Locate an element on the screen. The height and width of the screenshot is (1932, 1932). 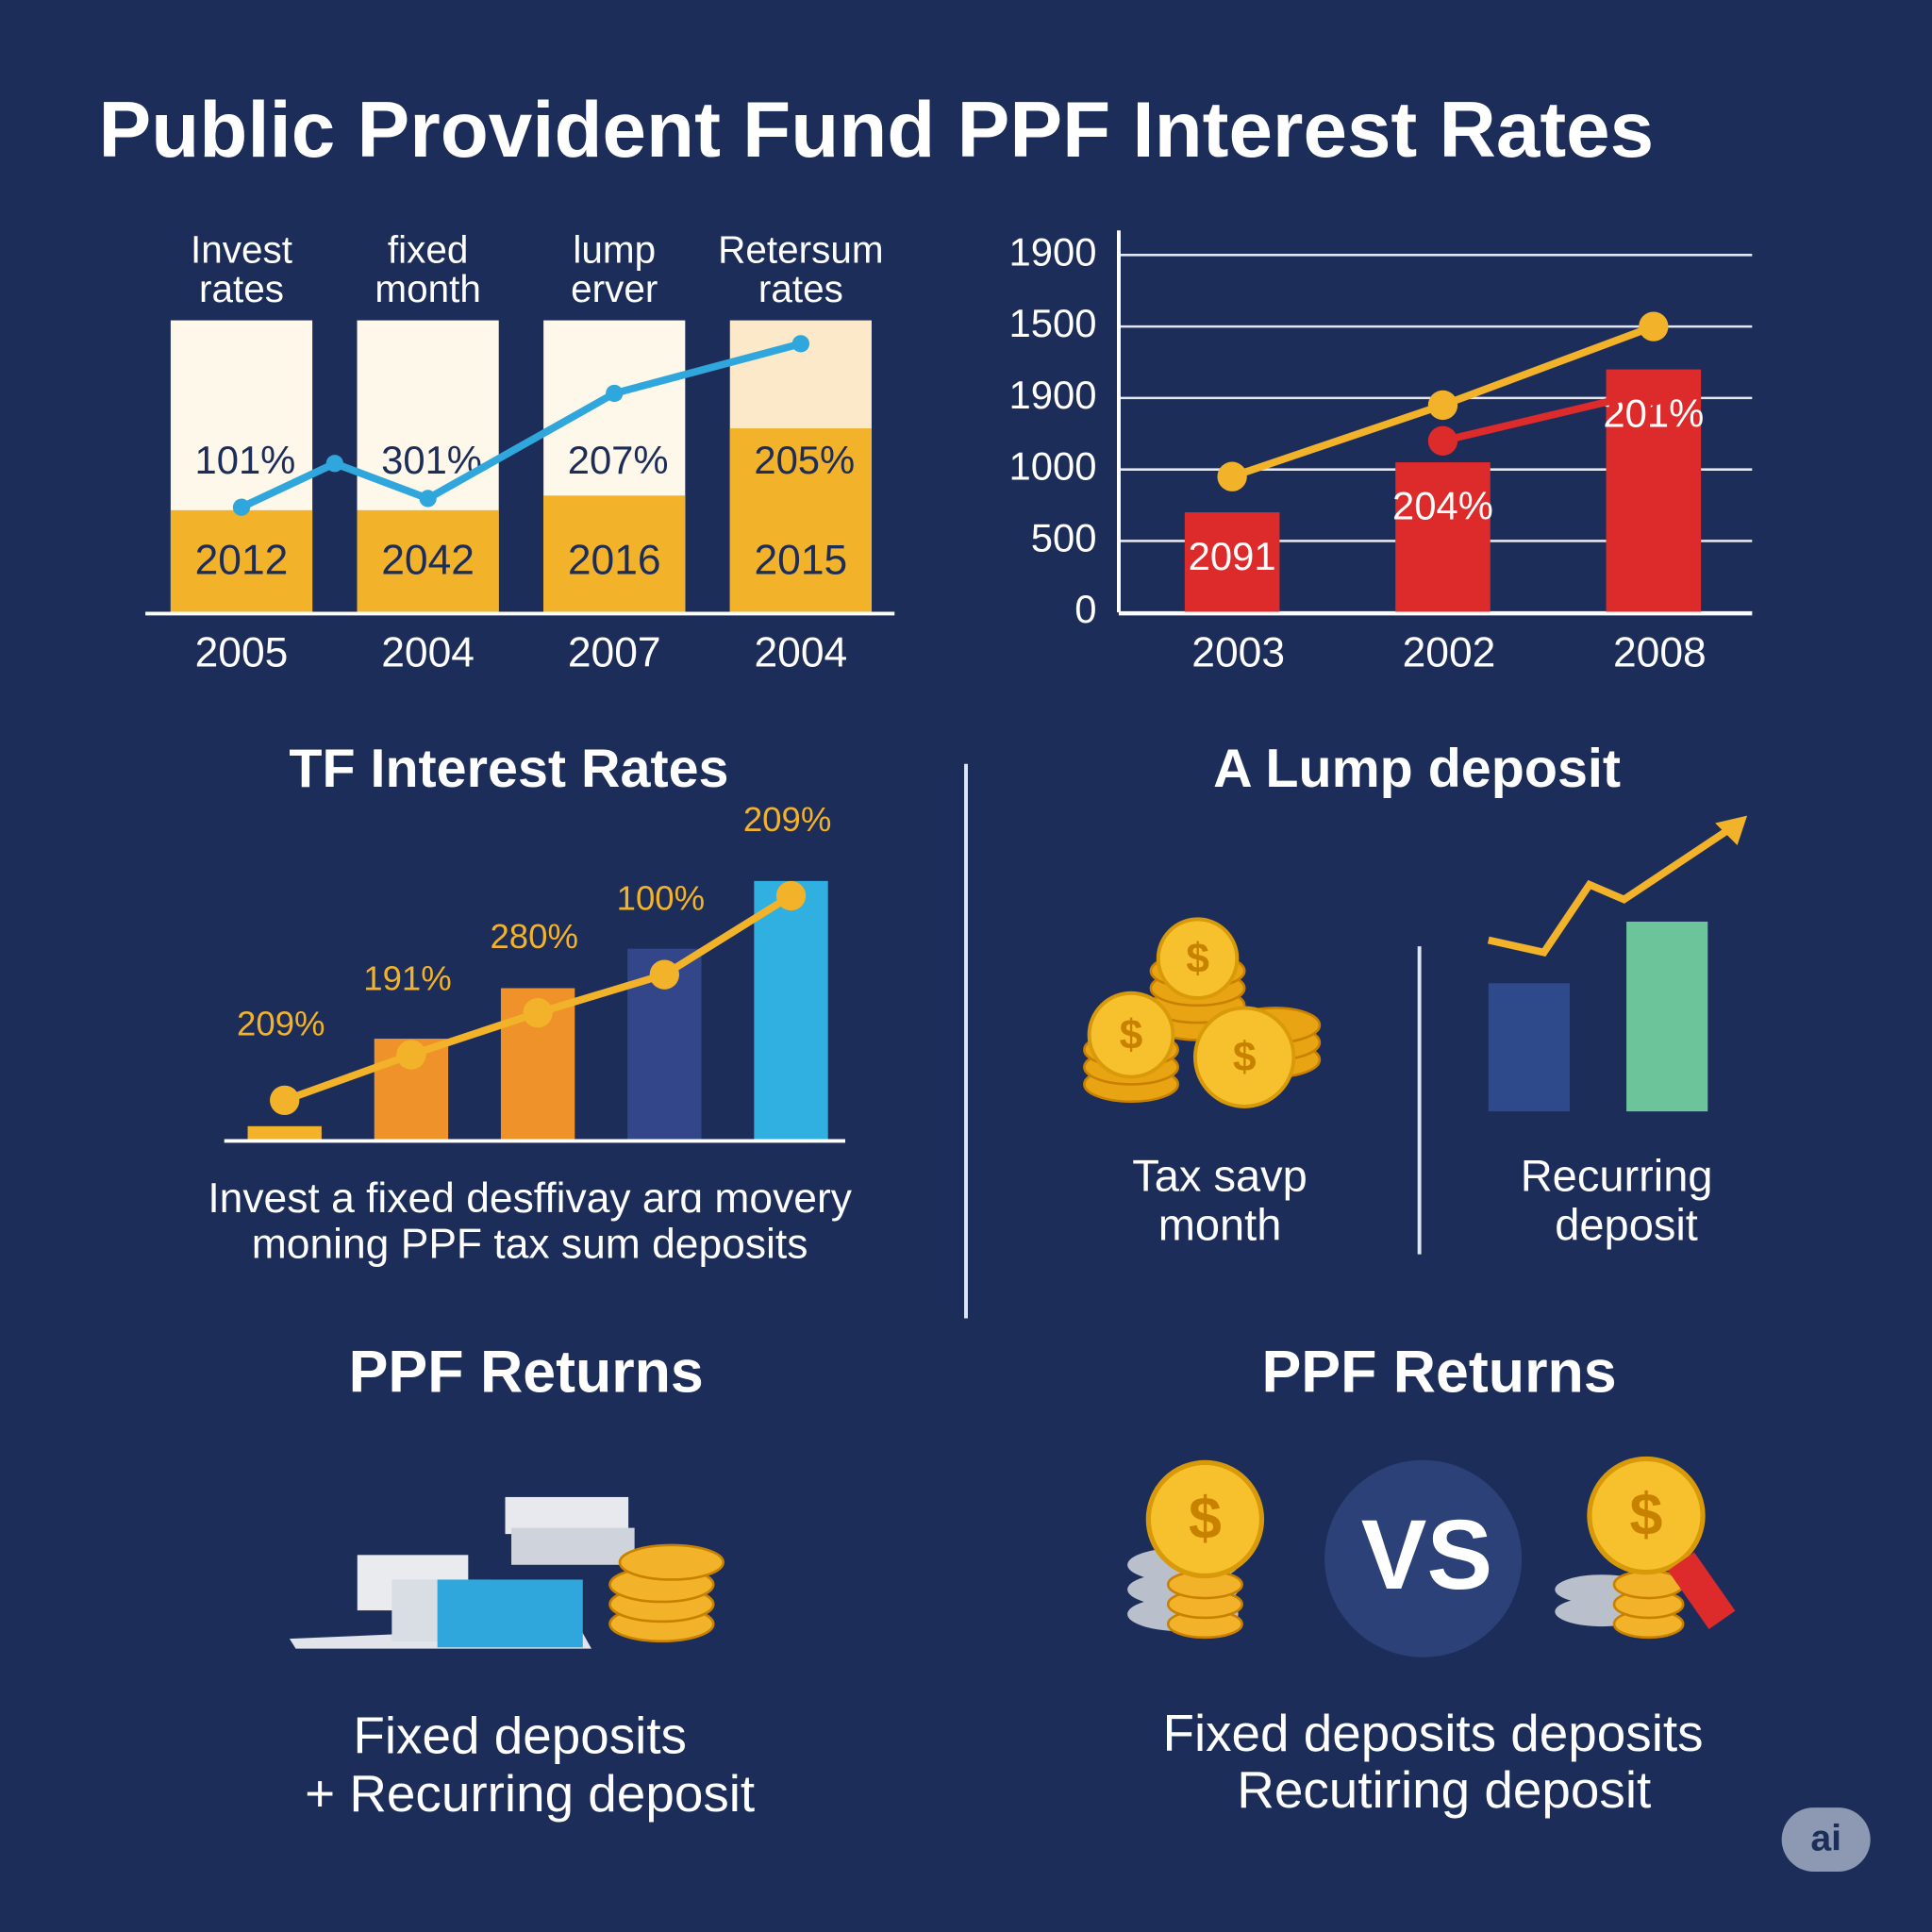
column-header: lump is located at coordinates (615, 249).